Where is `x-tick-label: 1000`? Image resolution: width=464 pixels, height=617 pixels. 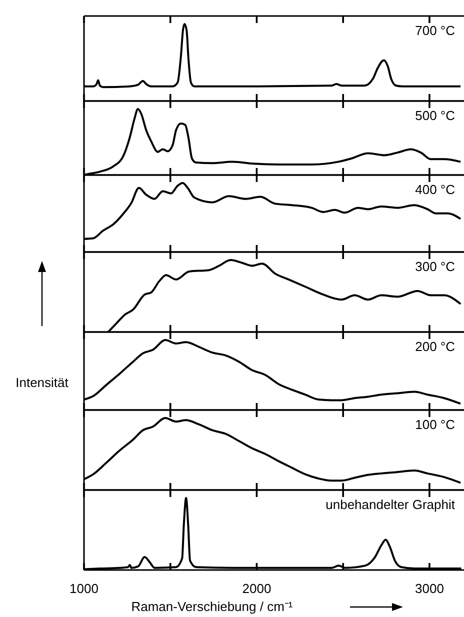 x-tick-label: 1000 is located at coordinates (84, 588).